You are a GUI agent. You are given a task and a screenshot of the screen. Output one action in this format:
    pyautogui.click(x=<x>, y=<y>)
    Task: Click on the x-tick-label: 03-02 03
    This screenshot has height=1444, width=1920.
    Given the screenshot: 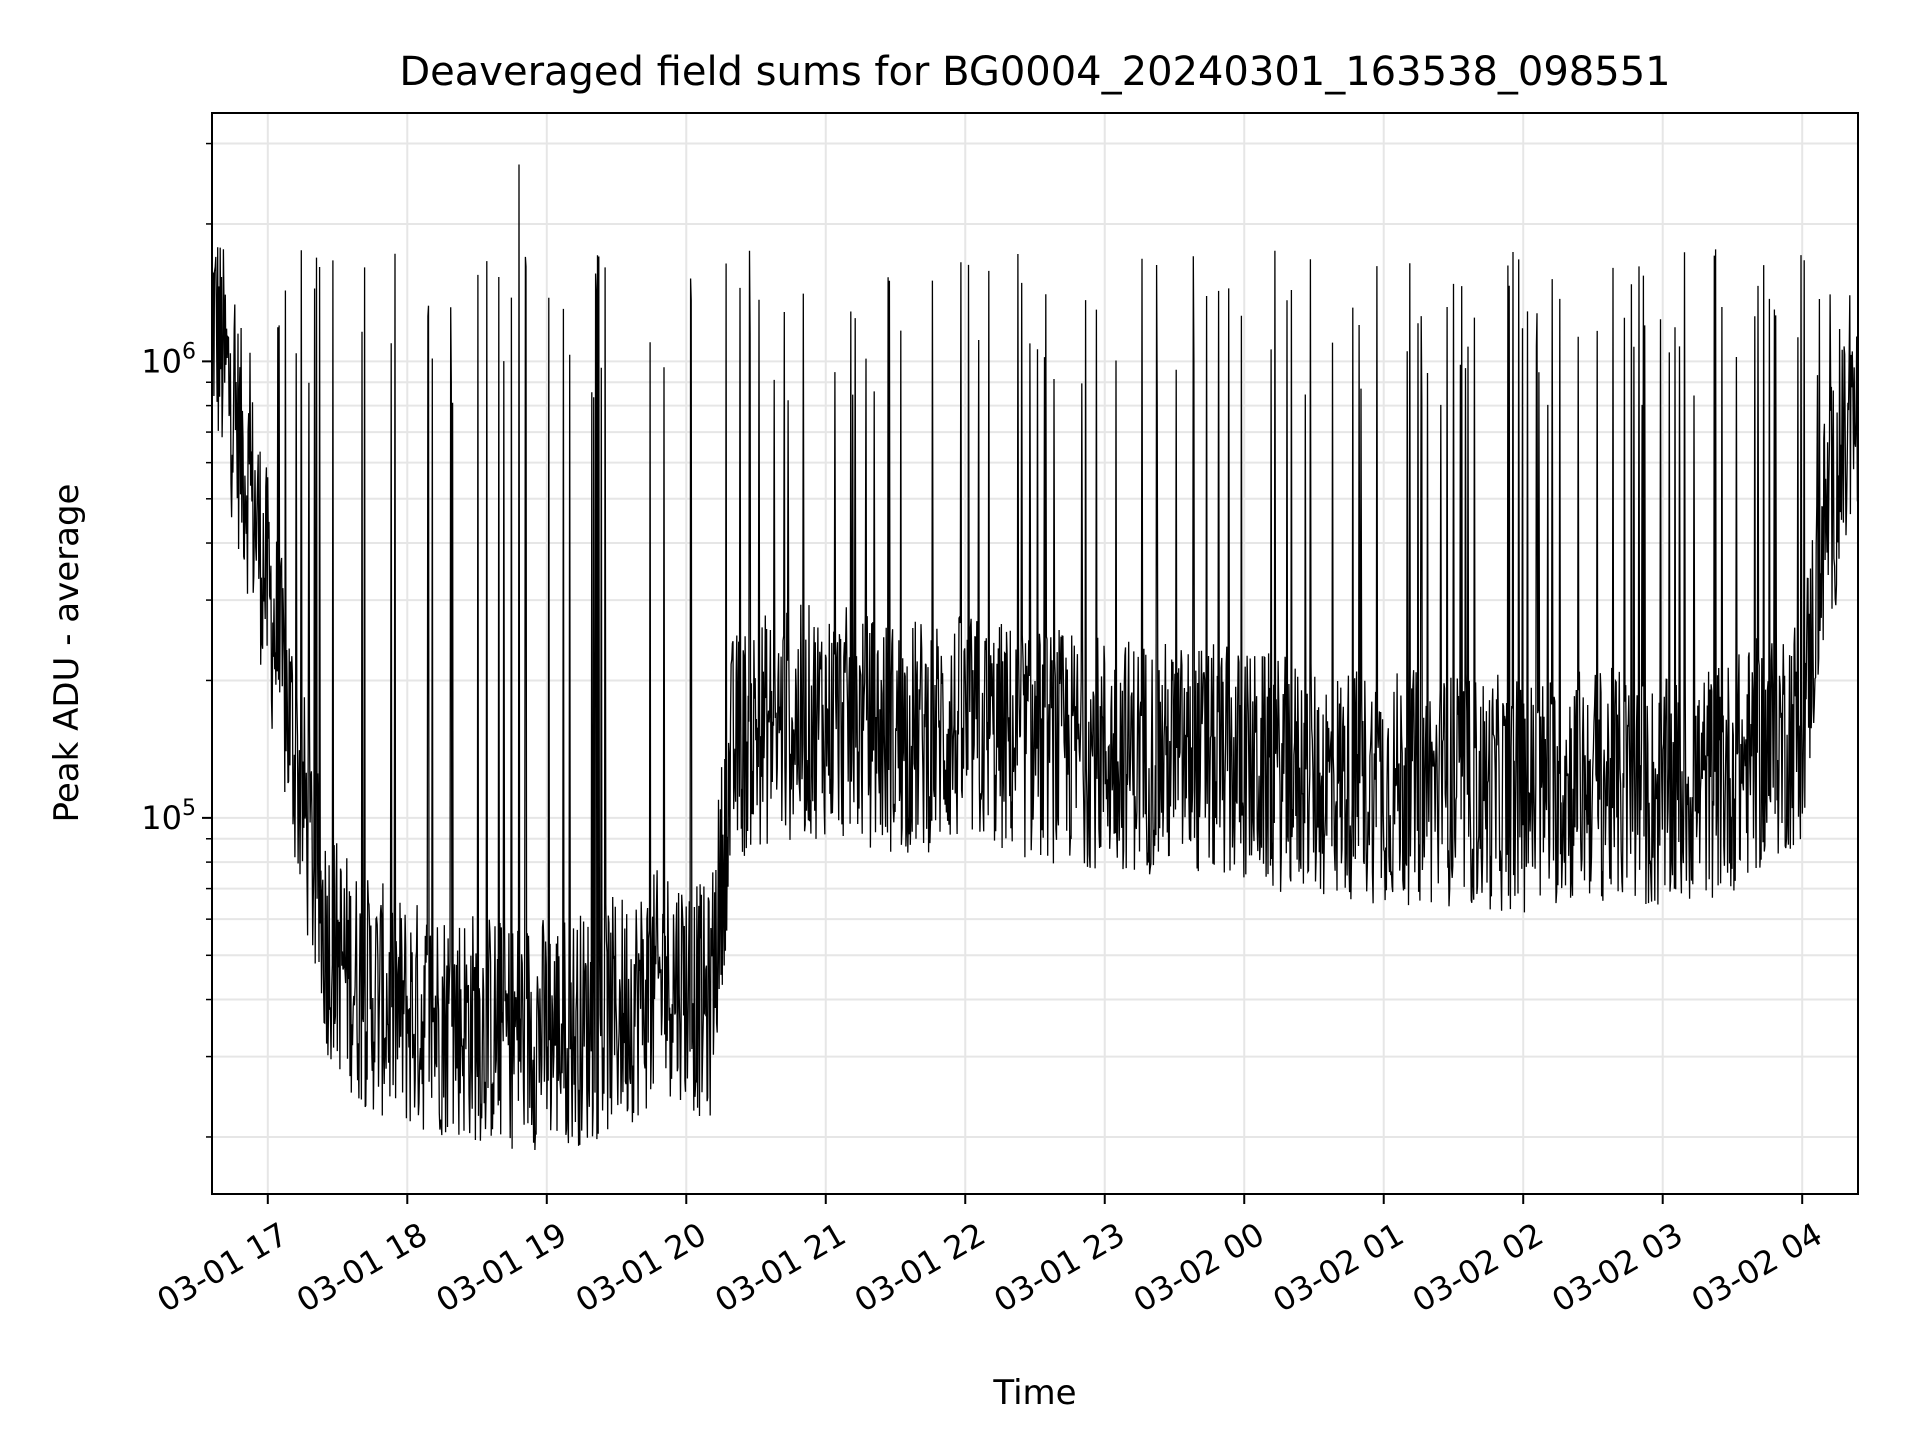 What is the action you would take?
    pyautogui.click(x=1618, y=1267)
    